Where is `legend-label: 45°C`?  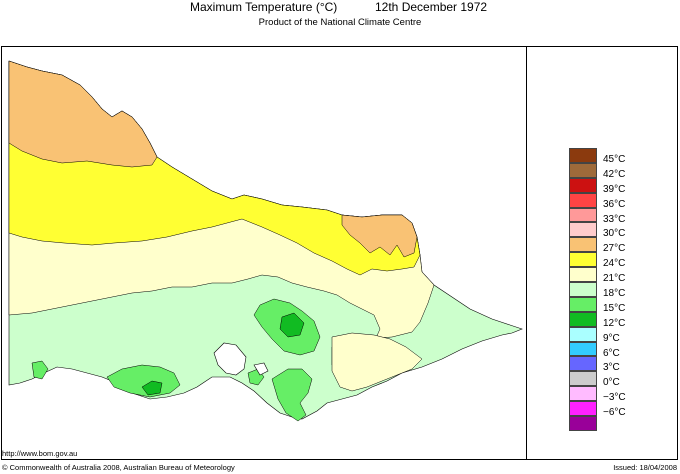 legend-label: 45°C is located at coordinates (614, 159).